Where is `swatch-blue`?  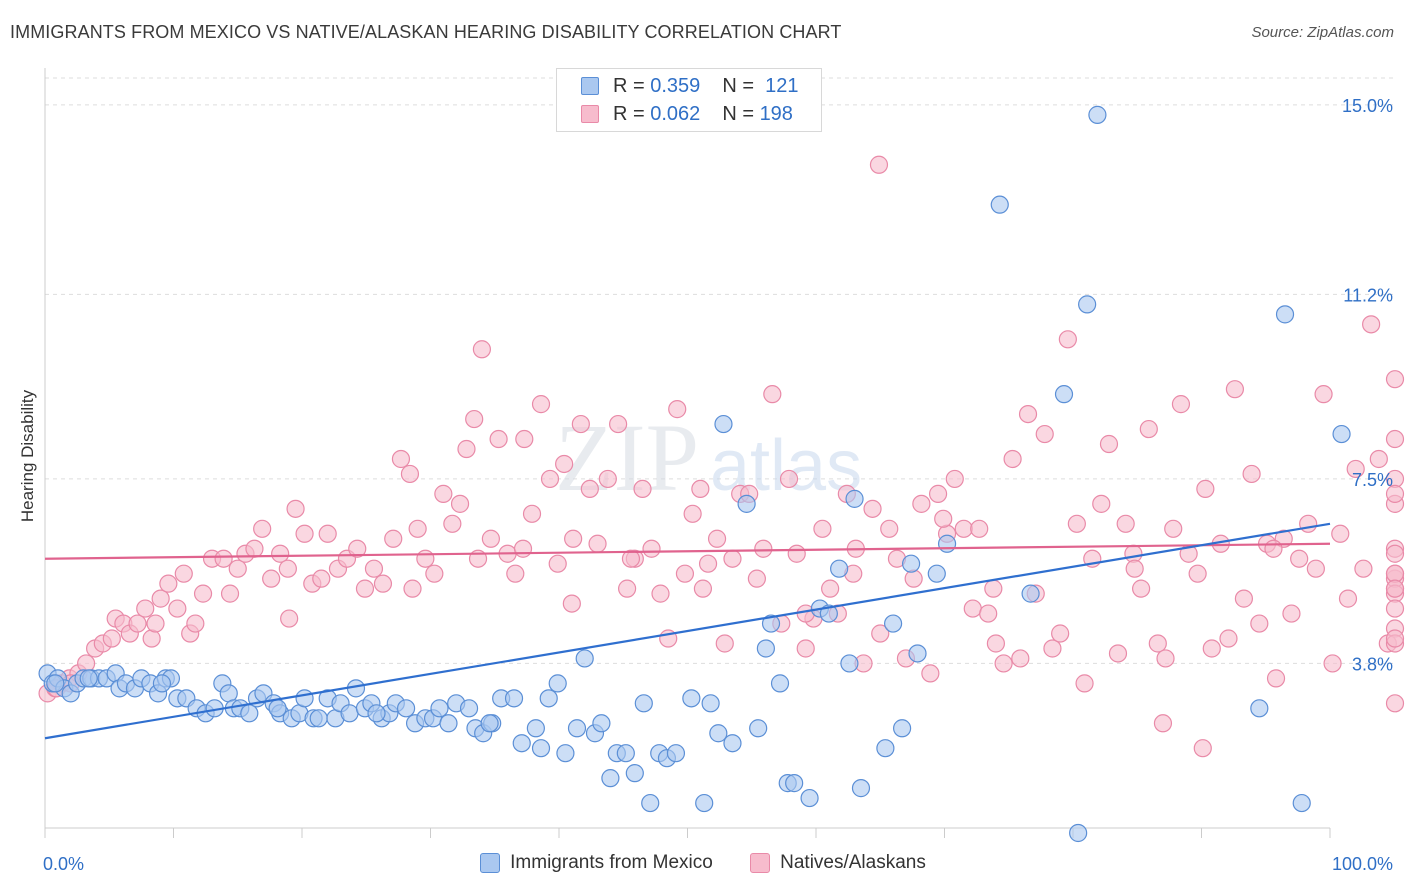
swatch-blue is located at coordinates (590, 86).